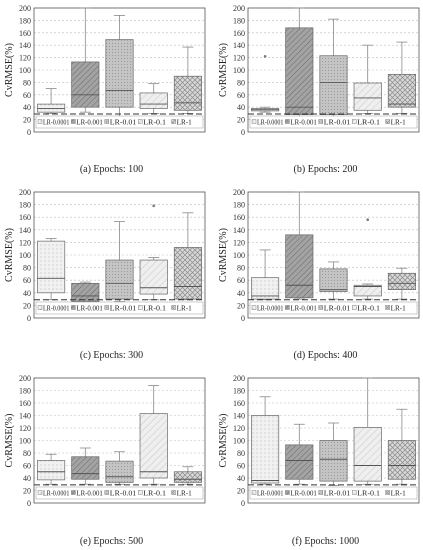  What do you see at coordinates (111, 541) in the screenshot?
I see `panel-caption: (e) Epochs: 500` at bounding box center [111, 541].